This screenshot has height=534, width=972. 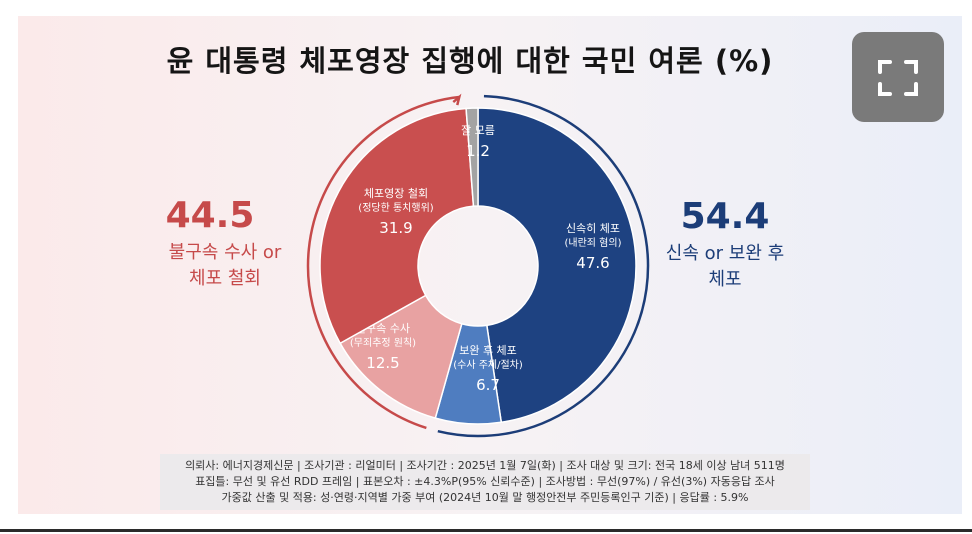 I want to click on group-left-label: 불구속 수사 or 체포 철회, so click(x=225, y=266).